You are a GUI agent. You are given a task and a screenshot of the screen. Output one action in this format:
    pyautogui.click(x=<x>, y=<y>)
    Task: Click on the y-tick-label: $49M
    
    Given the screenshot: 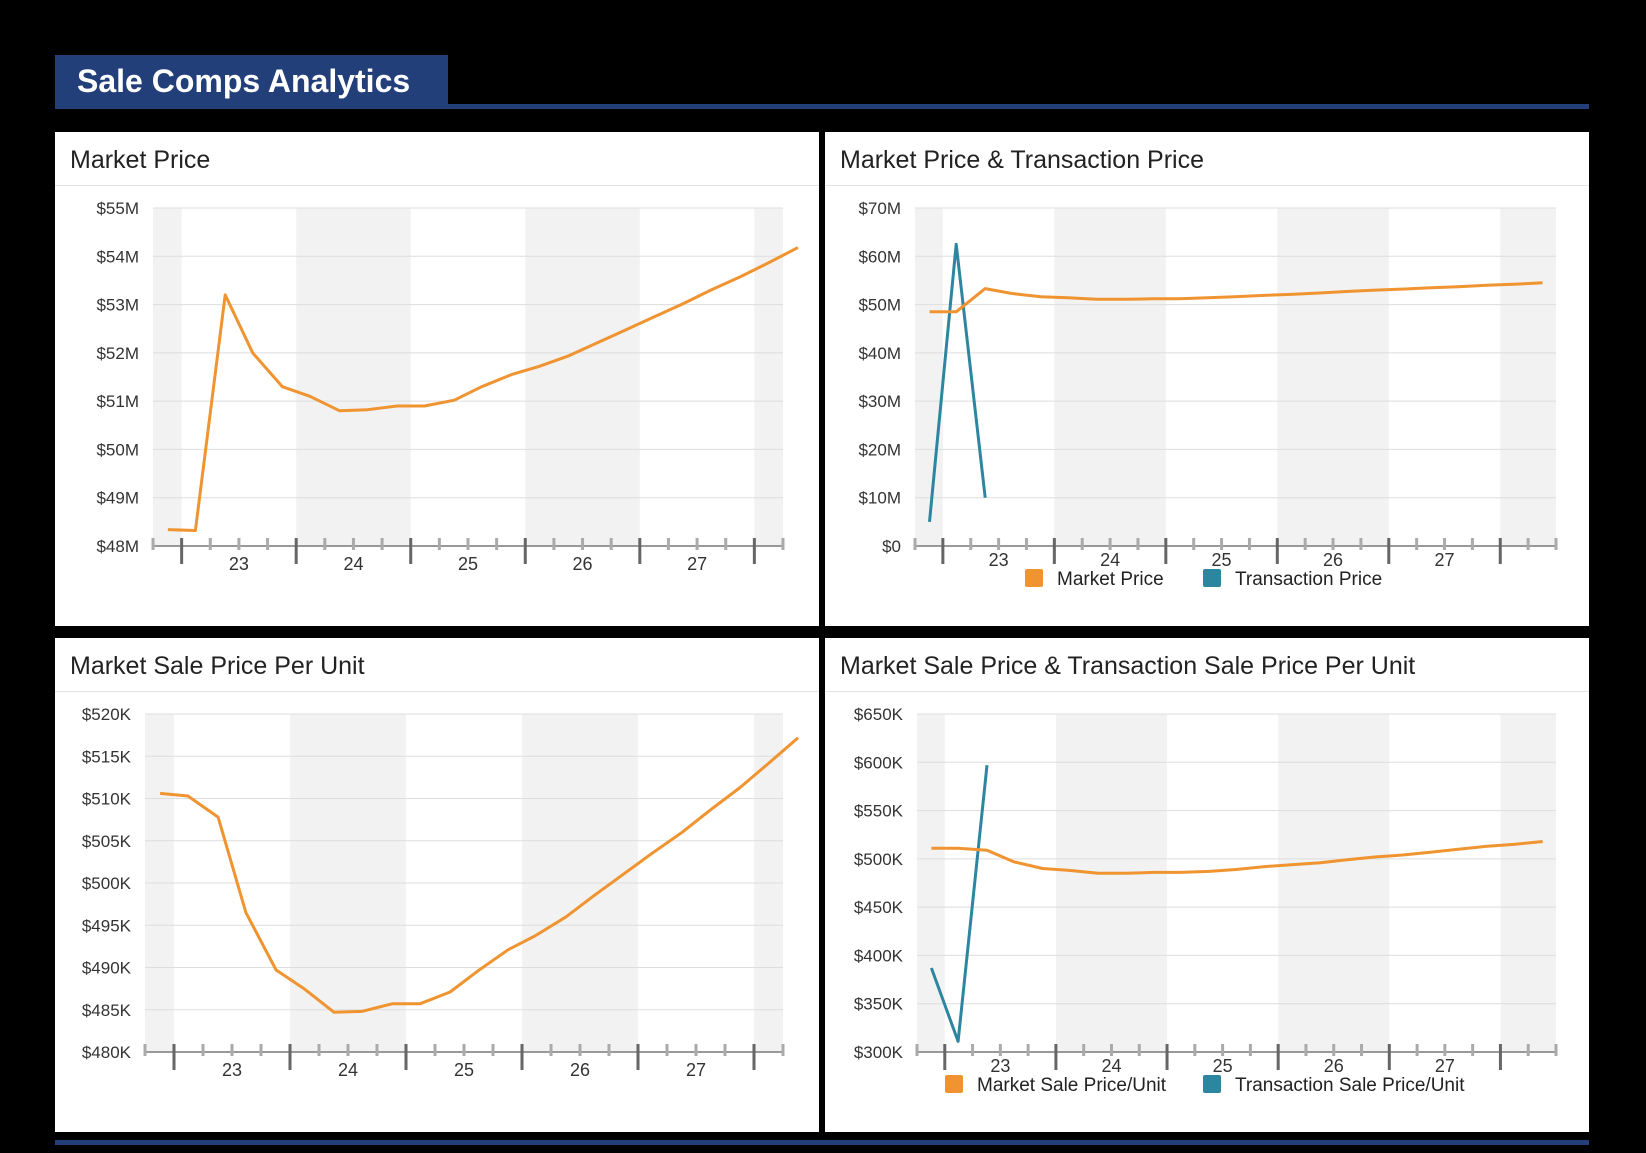 What is the action you would take?
    pyautogui.click(x=117, y=498)
    